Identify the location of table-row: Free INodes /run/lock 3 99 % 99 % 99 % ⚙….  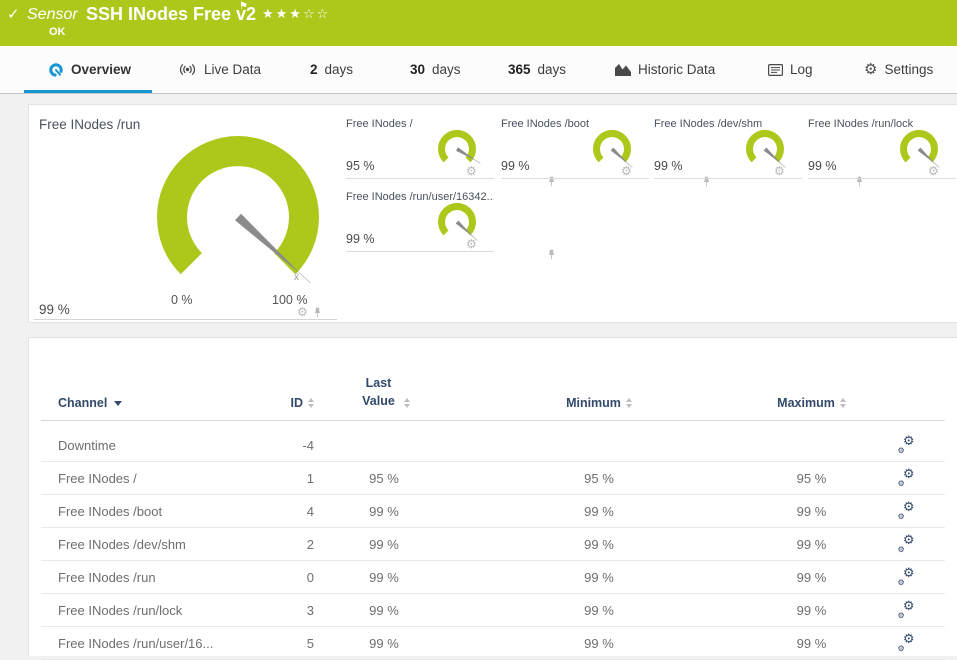
(493, 610).